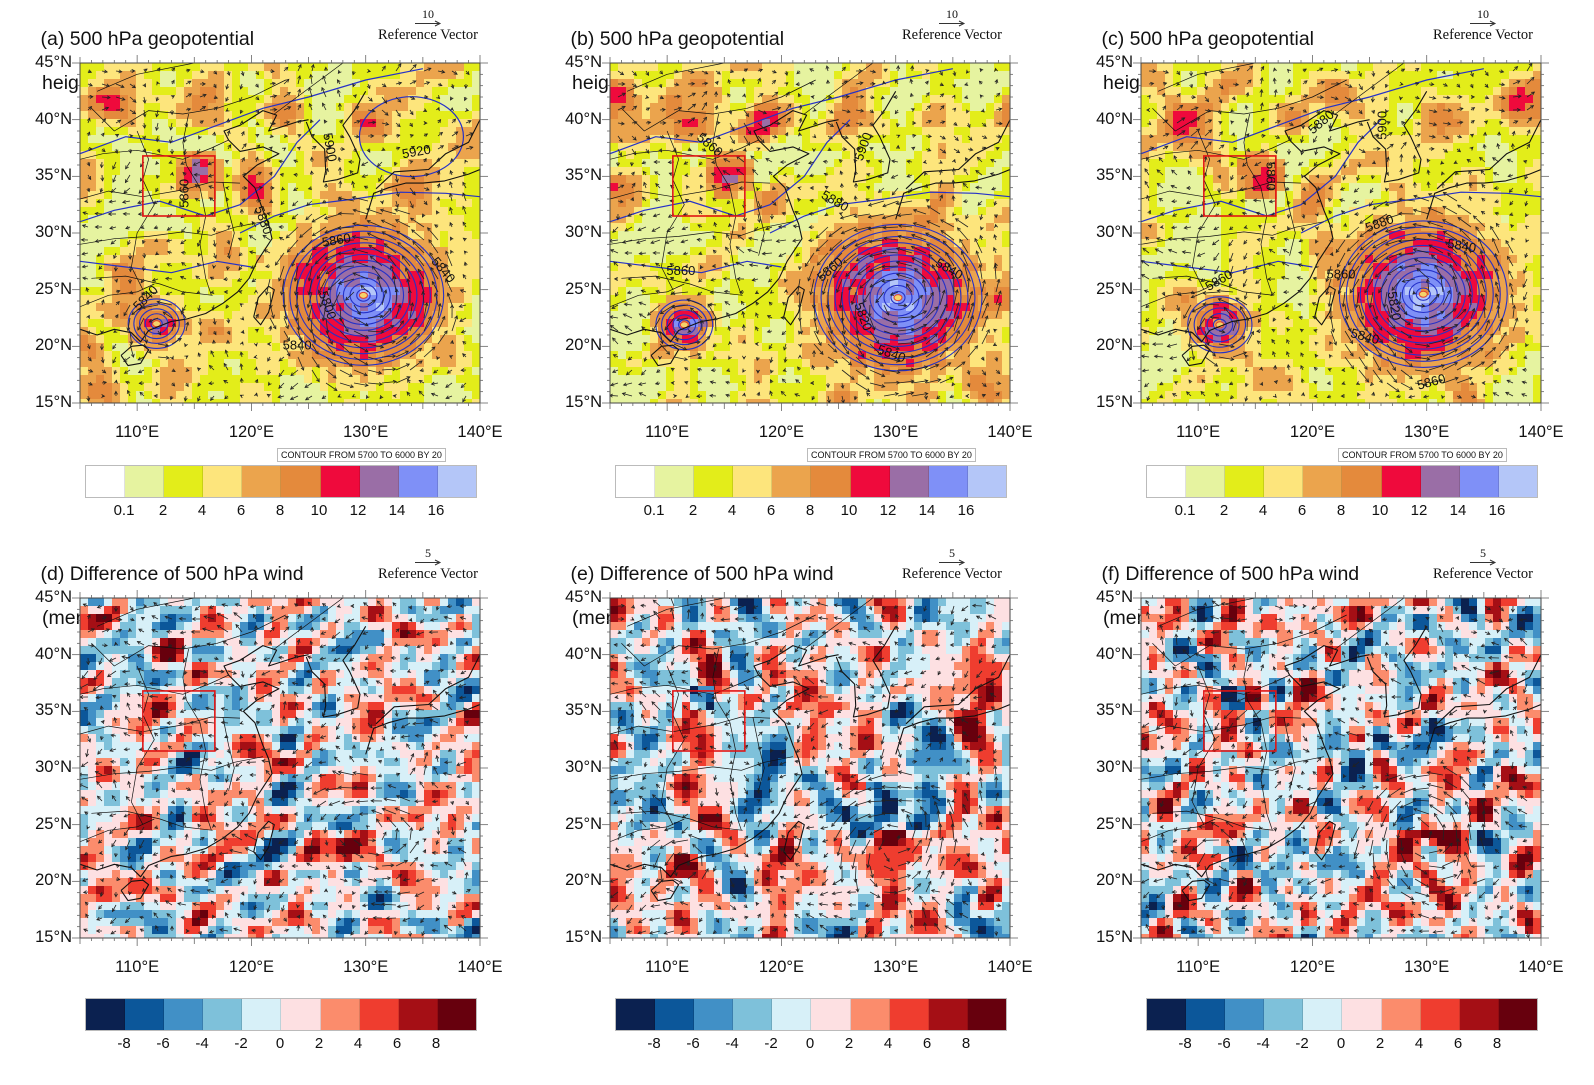 Image resolution: width=1594 pixels, height=1085 pixels. I want to click on panel-title-line1: (a) 500 hPa geopotential, so click(148, 39).